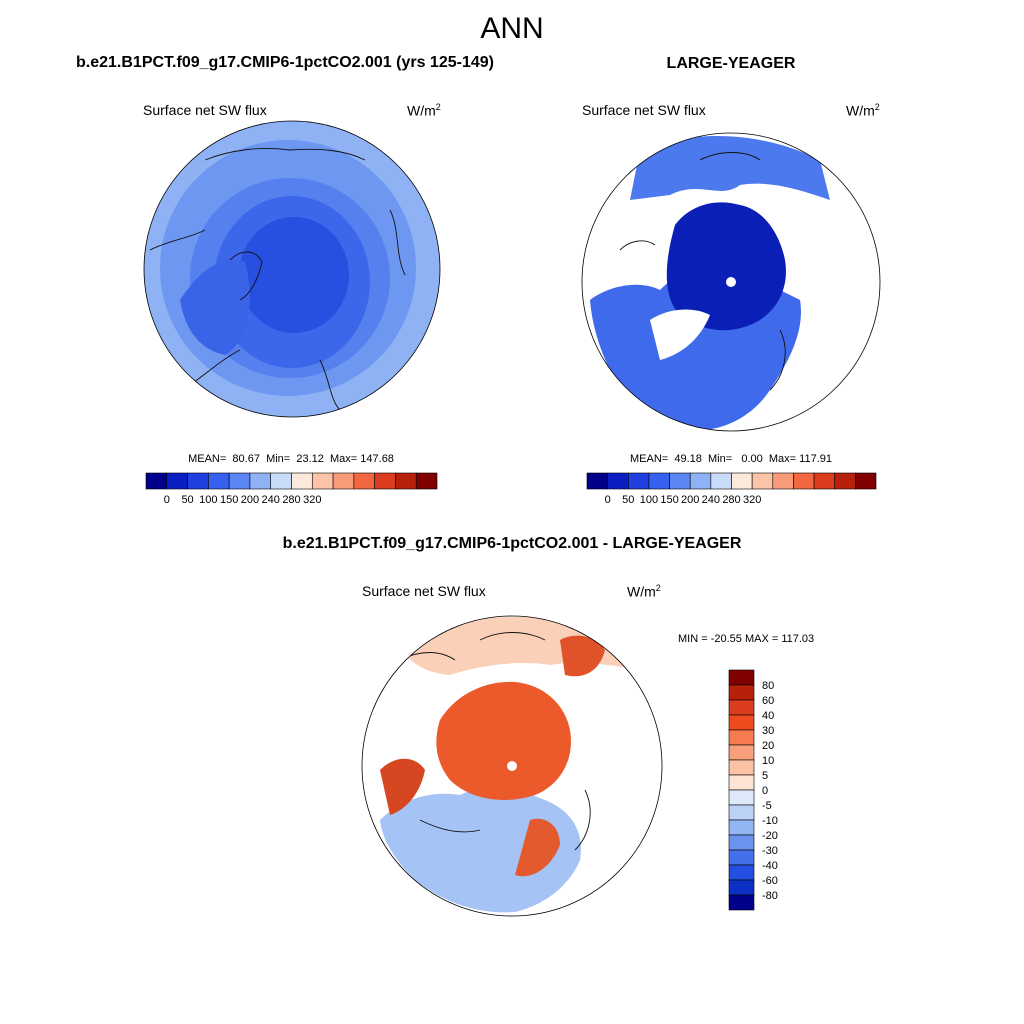 Image resolution: width=1024 pixels, height=1024 pixels. I want to click on model-colorbar-tick-label: 320, so click(312, 500).